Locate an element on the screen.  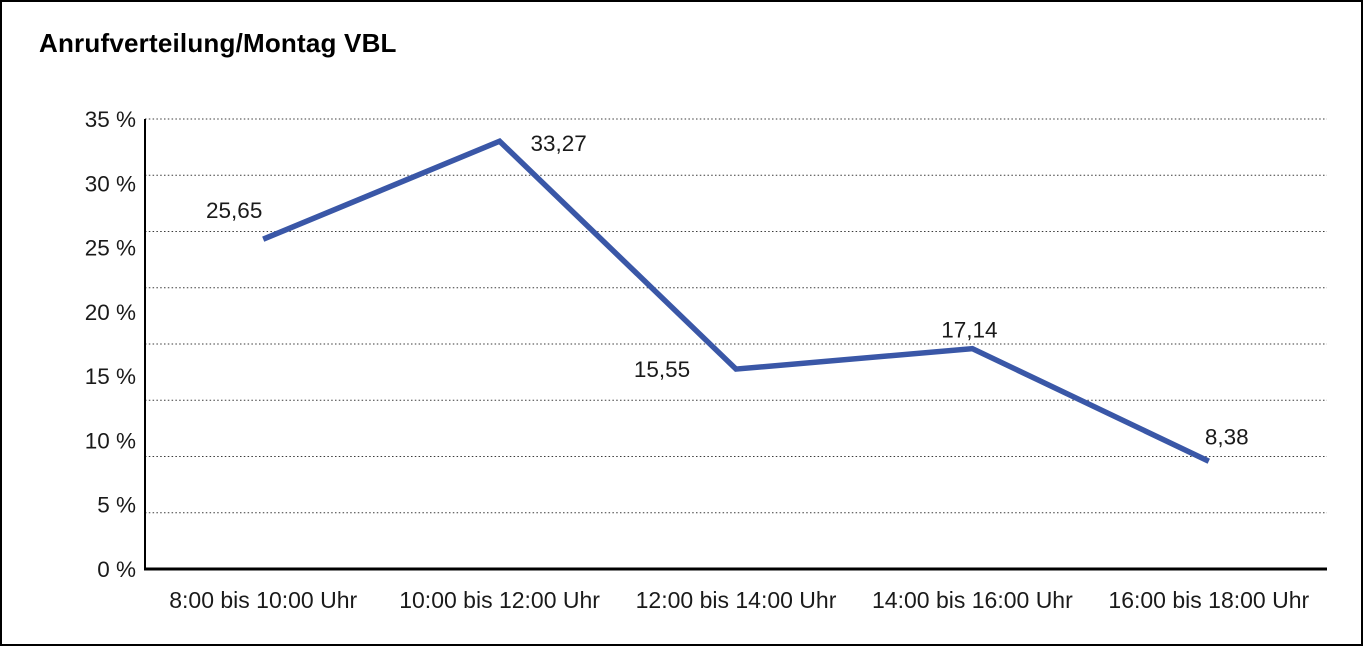
y-axis-tick-label: 0 % is located at coordinates (116, 569).